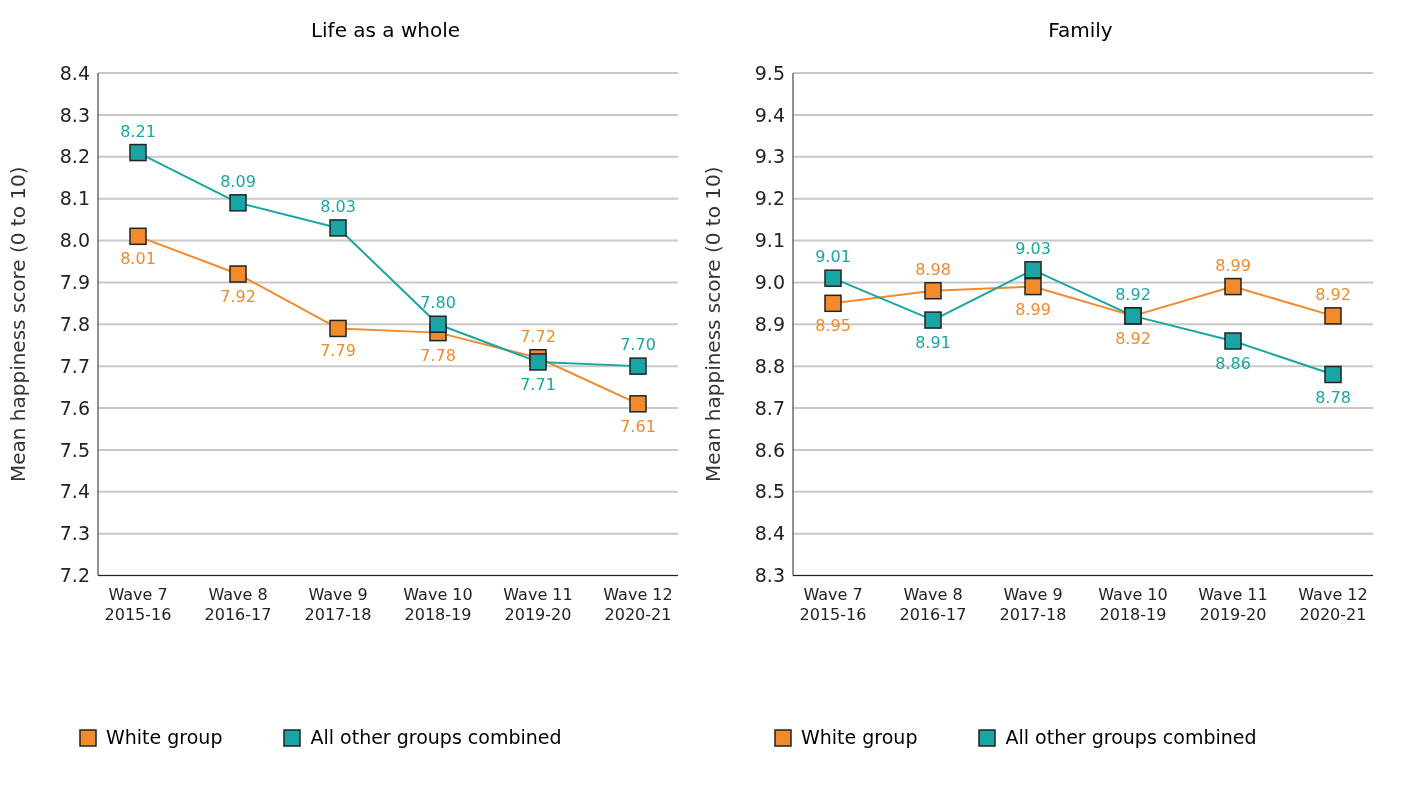  What do you see at coordinates (138, 259) in the screenshot?
I see `data-label: 8.01` at bounding box center [138, 259].